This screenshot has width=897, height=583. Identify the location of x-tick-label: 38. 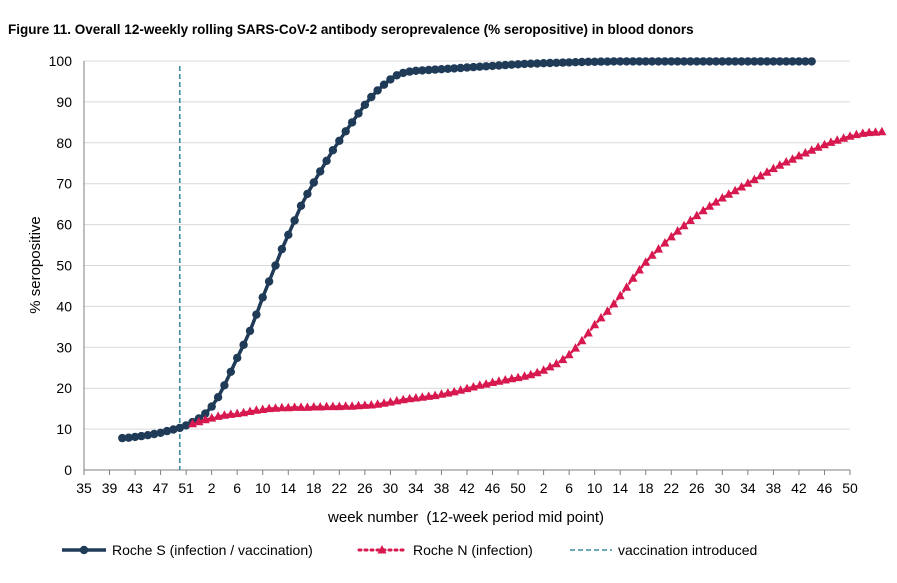
(442, 488).